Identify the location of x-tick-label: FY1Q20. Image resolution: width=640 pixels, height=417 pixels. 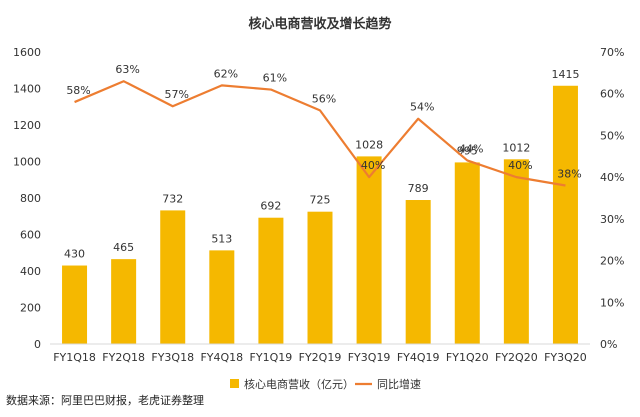
(467, 357).